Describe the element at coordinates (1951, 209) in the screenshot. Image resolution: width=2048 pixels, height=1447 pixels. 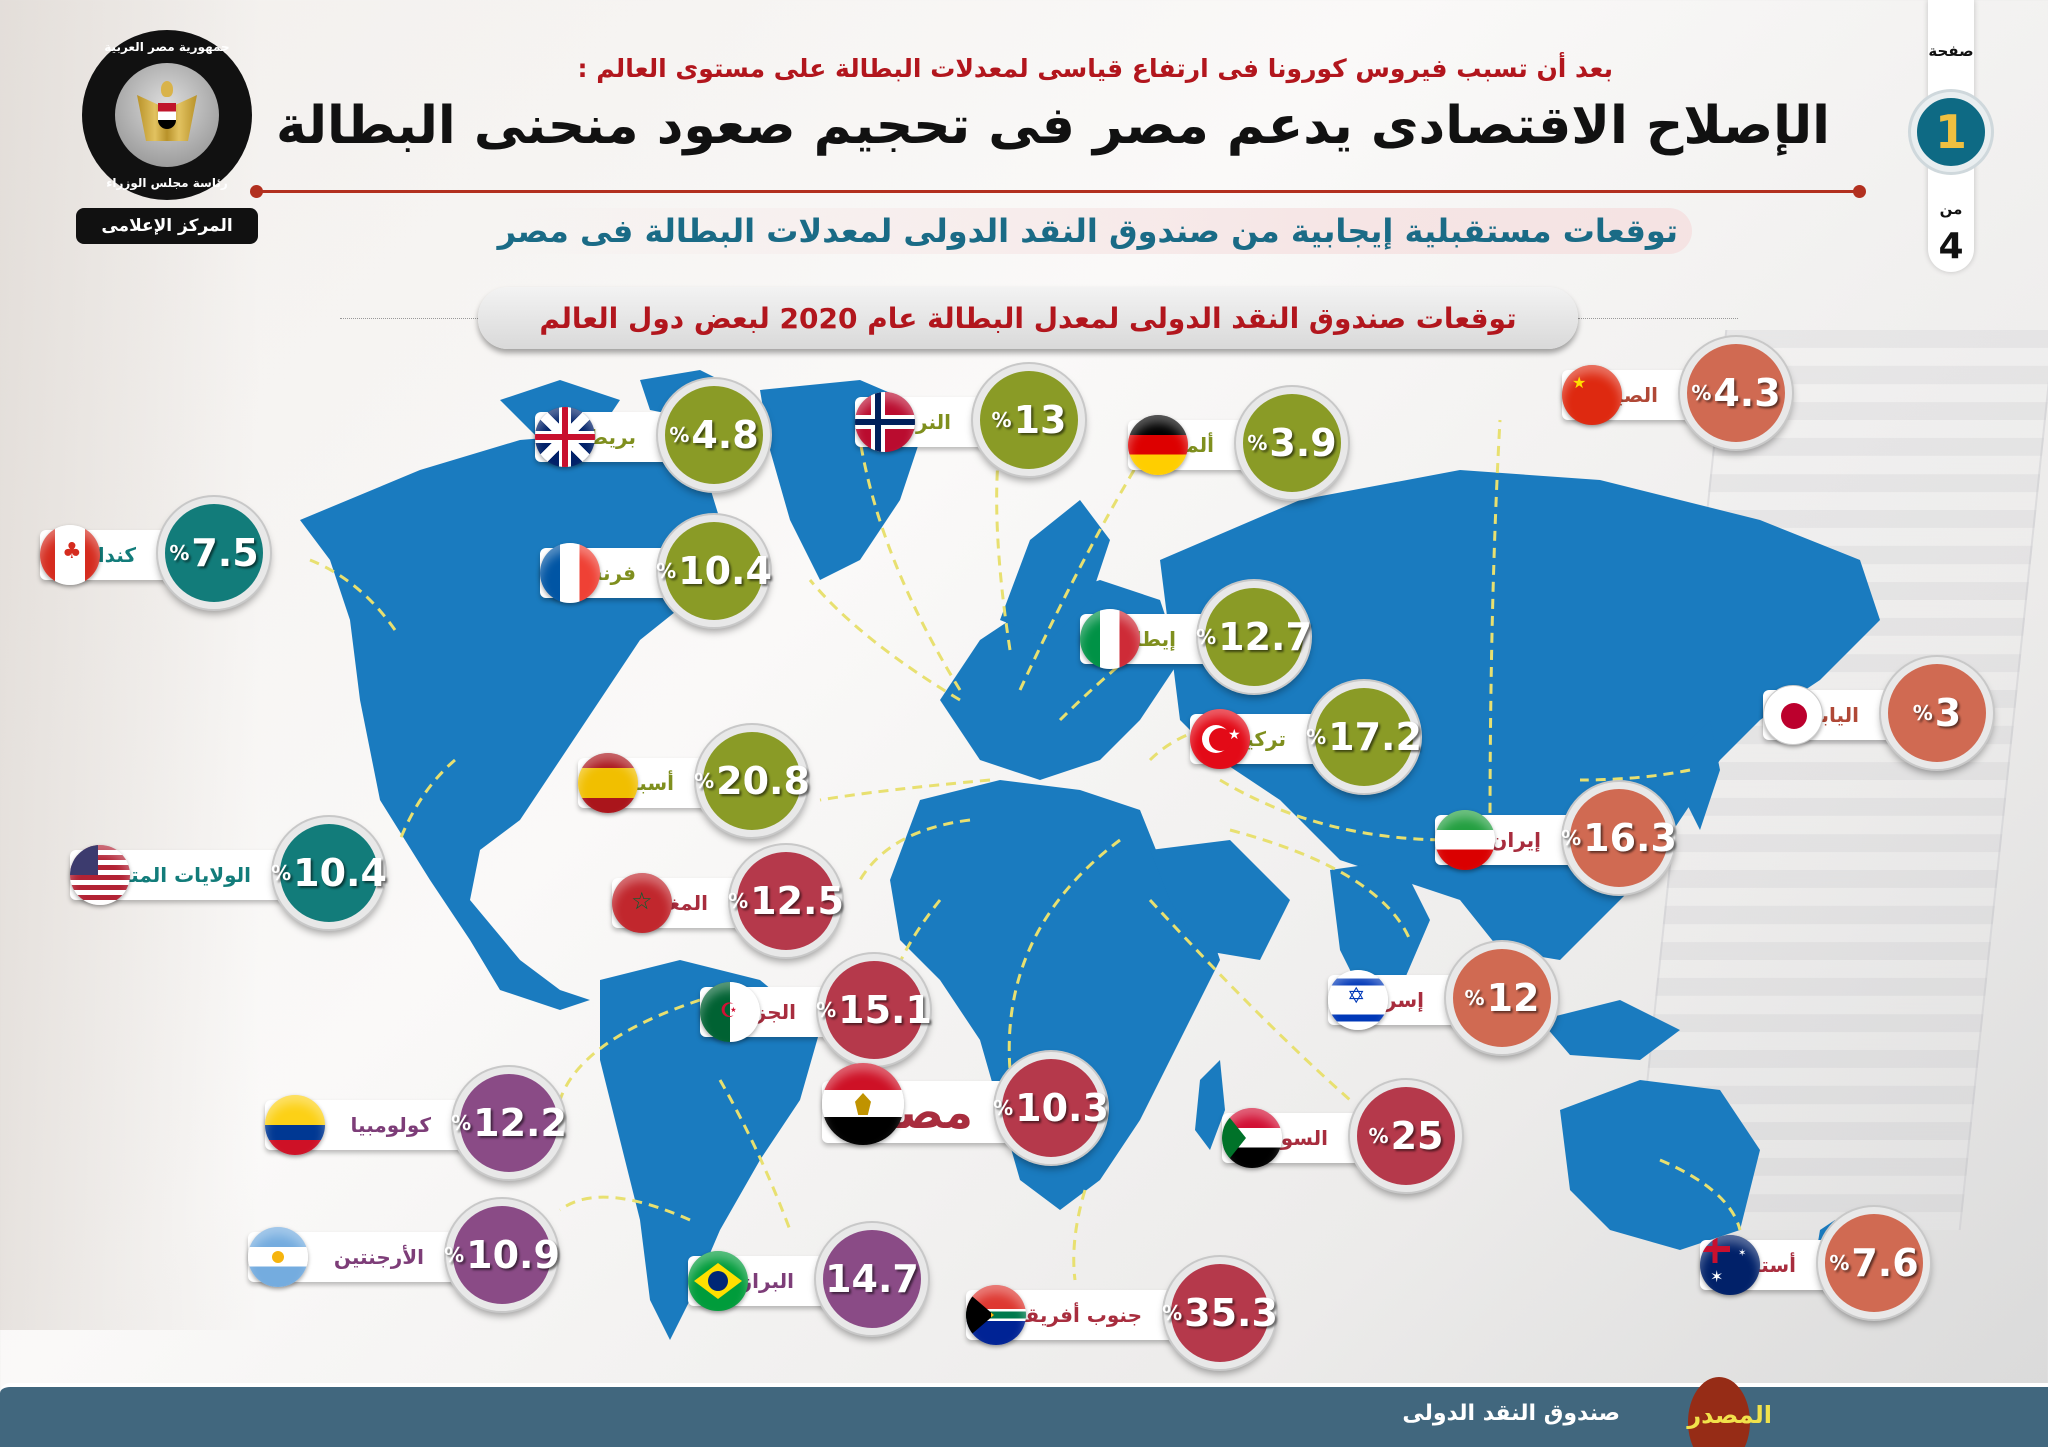
I see `of-word: من` at that location.